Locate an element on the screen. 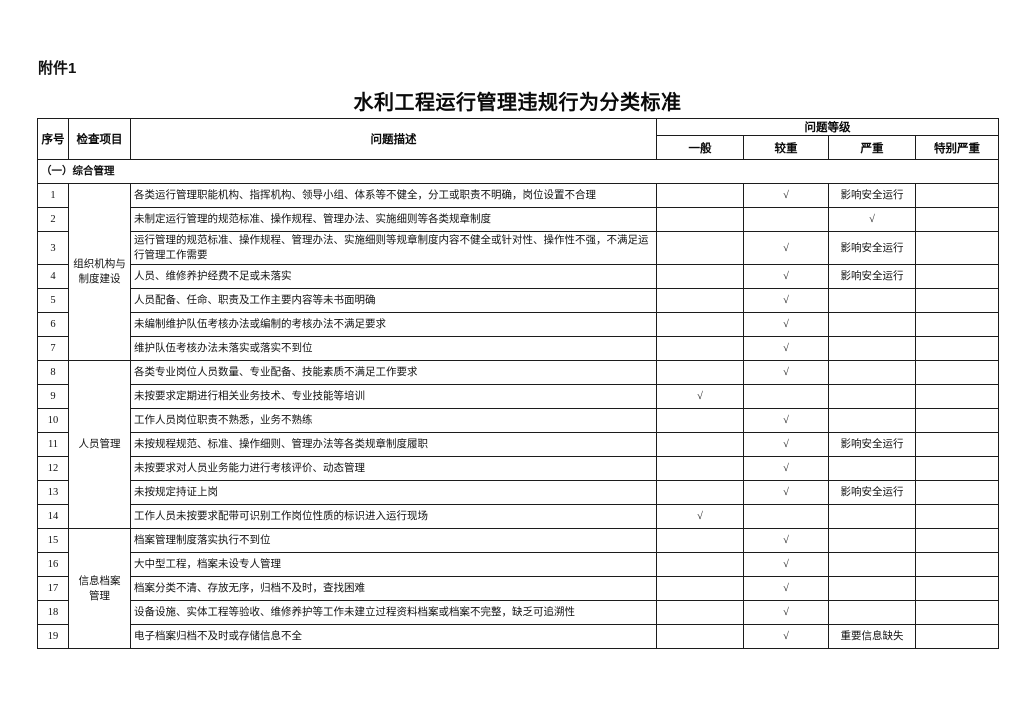 Image resolution: width=1029 pixels, height=718 pixels. row-number: 7 is located at coordinates (53, 348).